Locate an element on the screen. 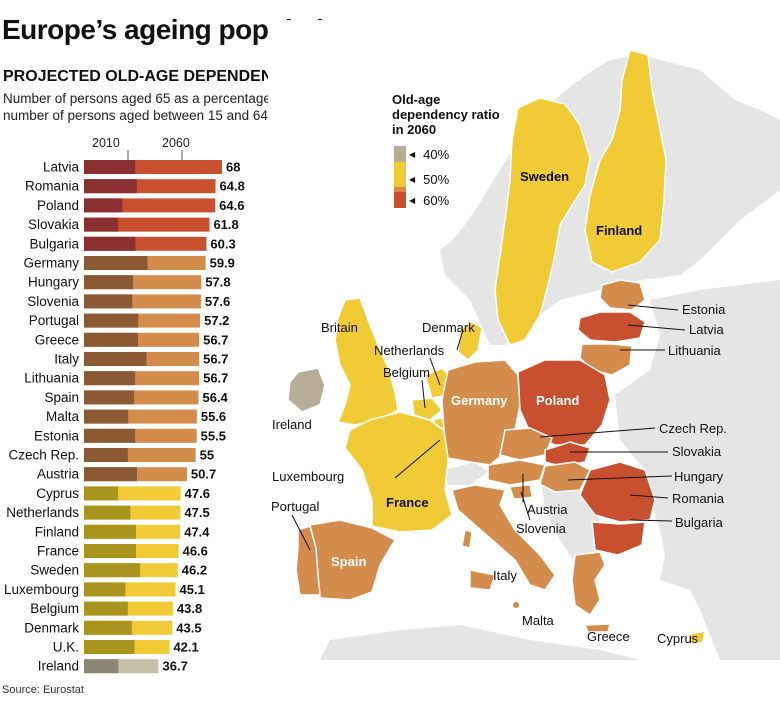 The width and height of the screenshot is (780, 704). map-sweden is located at coordinates (542, 221).